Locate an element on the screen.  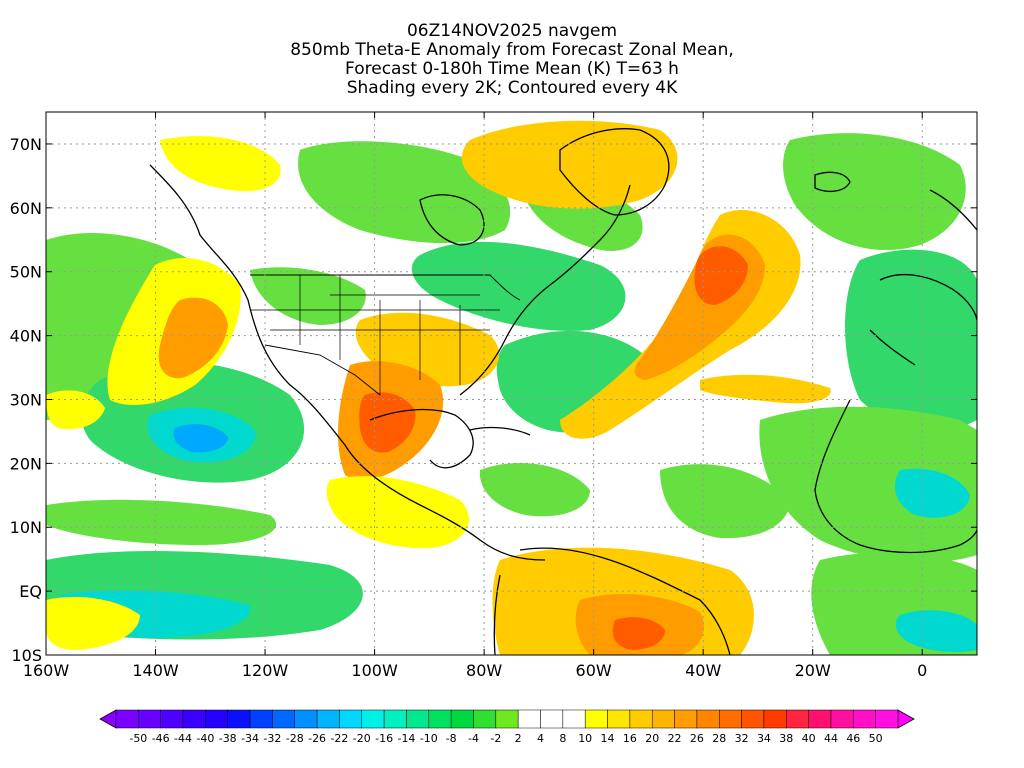
coastline-greenland is located at coordinates (614, 172).